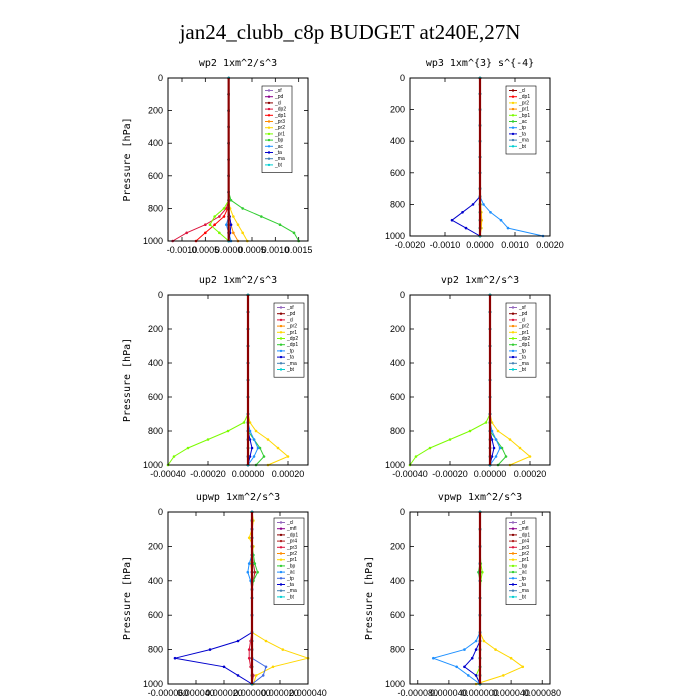 The height and width of the screenshot is (700, 700). Describe the element at coordinates (418, 693) in the screenshot. I see `x-tick-label: -0.000080` at that location.